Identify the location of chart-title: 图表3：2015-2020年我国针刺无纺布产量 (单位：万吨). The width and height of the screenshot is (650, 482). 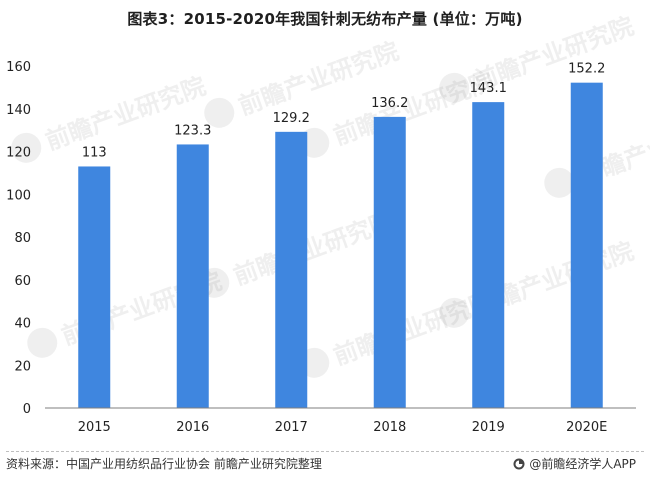
(325, 19).